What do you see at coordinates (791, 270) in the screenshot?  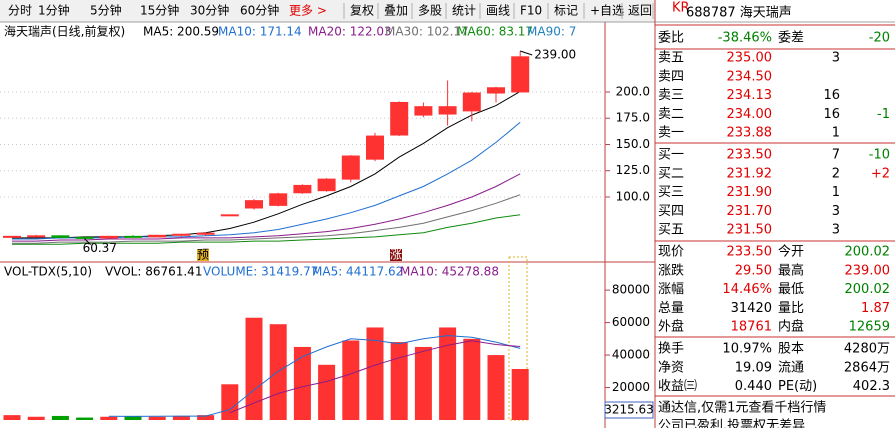 I see `stat-label: 最高` at bounding box center [791, 270].